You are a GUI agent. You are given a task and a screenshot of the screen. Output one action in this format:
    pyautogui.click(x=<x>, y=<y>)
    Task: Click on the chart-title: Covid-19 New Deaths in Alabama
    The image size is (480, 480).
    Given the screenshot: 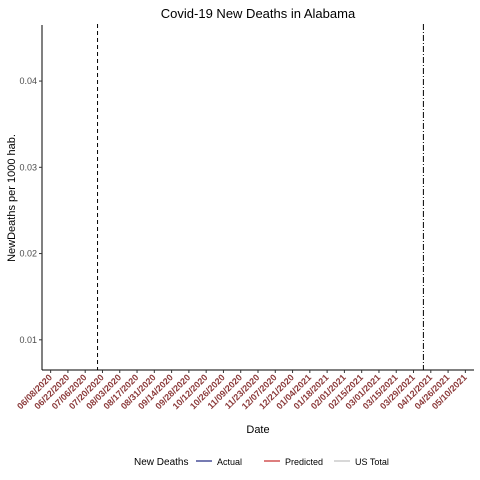 What is the action you would take?
    pyautogui.click(x=258, y=13)
    